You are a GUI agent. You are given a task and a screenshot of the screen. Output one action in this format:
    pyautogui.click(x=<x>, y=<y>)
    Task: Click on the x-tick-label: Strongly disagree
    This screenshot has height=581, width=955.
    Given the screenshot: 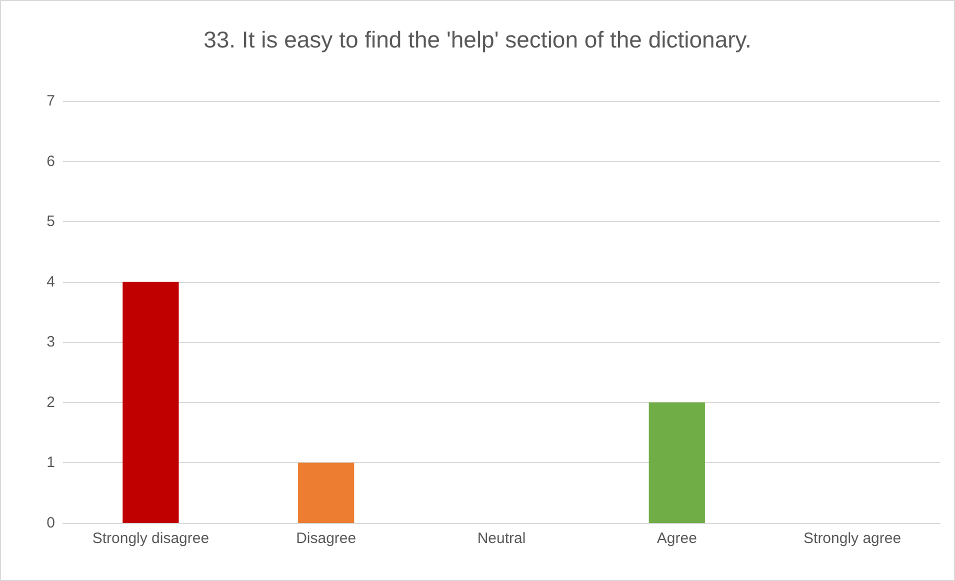 What is the action you would take?
    pyautogui.click(x=151, y=538)
    